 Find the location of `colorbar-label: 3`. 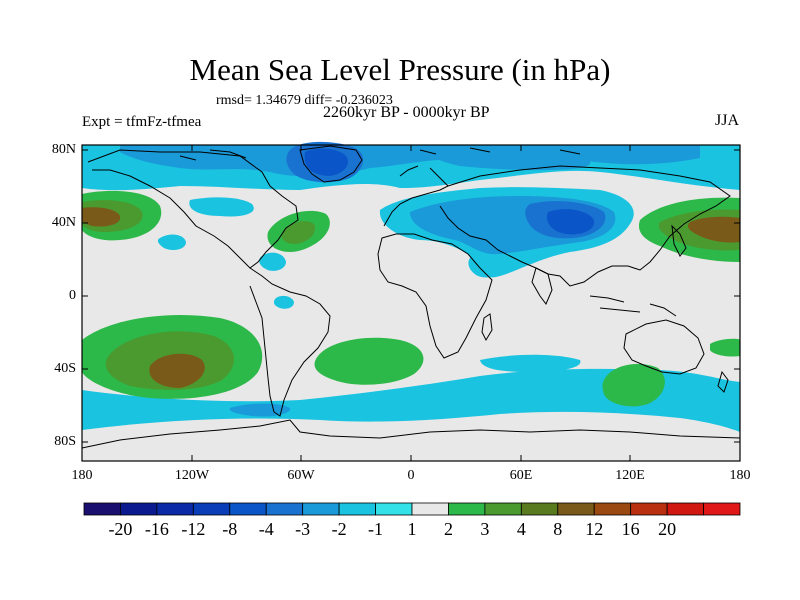

colorbar-label: 3 is located at coordinates (485, 529).